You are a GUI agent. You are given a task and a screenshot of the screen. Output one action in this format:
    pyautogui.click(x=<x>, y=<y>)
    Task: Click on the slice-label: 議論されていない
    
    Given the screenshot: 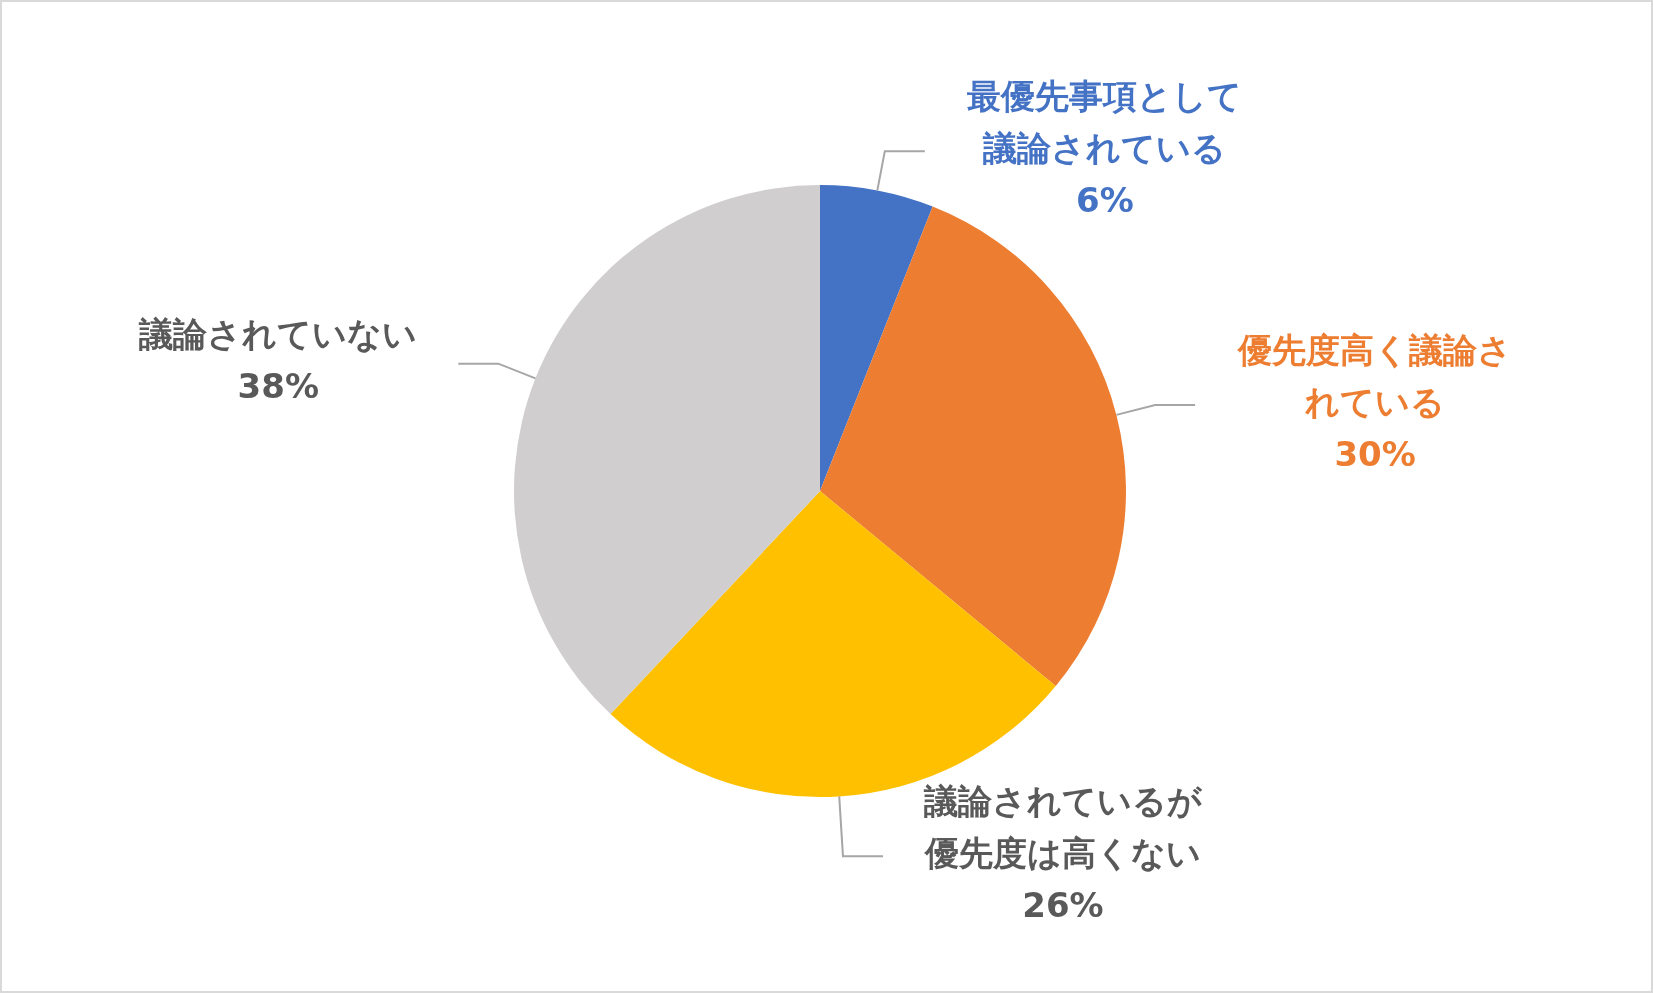 What is the action you would take?
    pyautogui.click(x=278, y=334)
    